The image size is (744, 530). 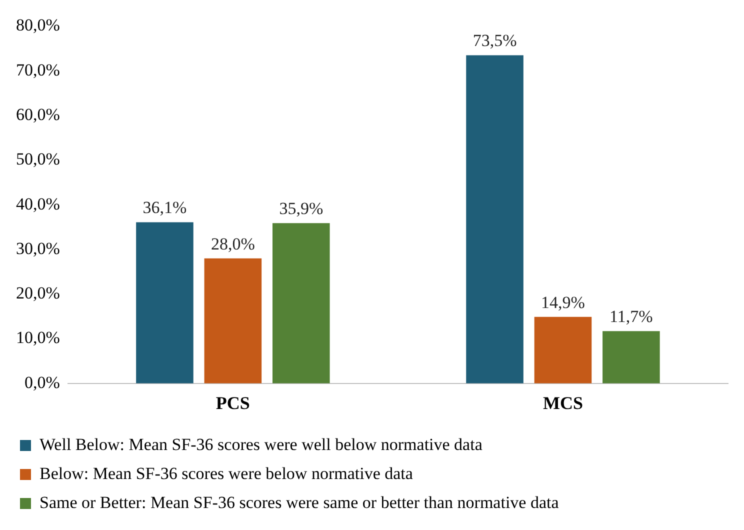 What do you see at coordinates (233, 402) in the screenshot?
I see `x-tick-label: PCS` at bounding box center [233, 402].